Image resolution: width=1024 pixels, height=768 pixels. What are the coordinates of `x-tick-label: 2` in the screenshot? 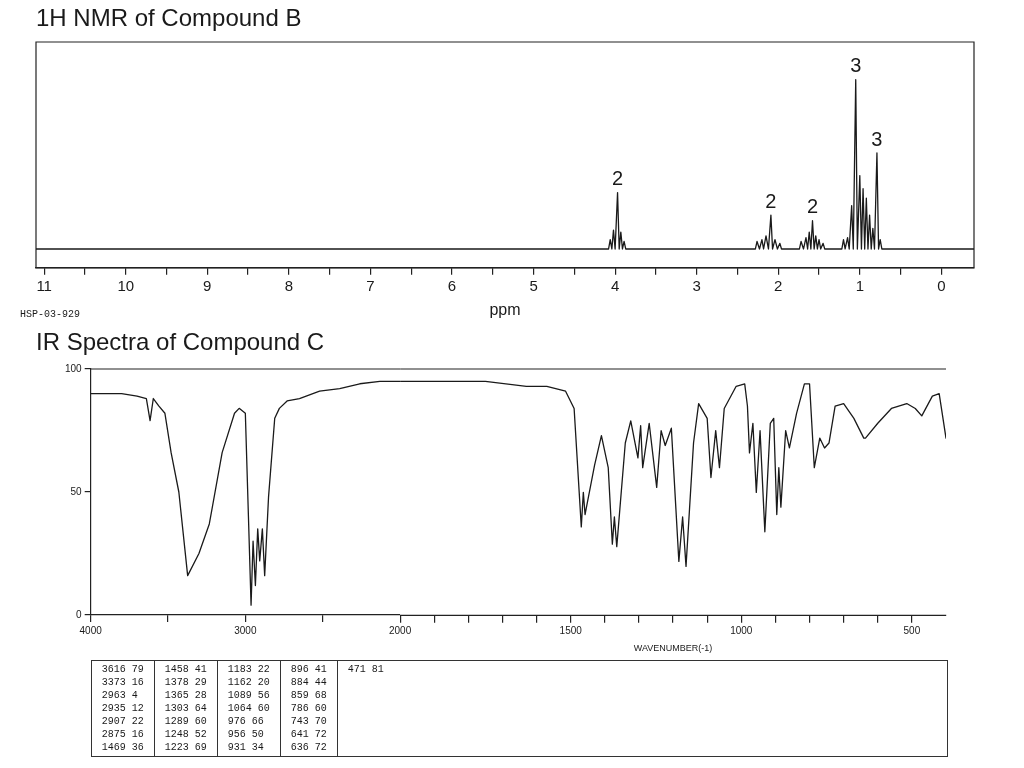 It's located at (778, 285).